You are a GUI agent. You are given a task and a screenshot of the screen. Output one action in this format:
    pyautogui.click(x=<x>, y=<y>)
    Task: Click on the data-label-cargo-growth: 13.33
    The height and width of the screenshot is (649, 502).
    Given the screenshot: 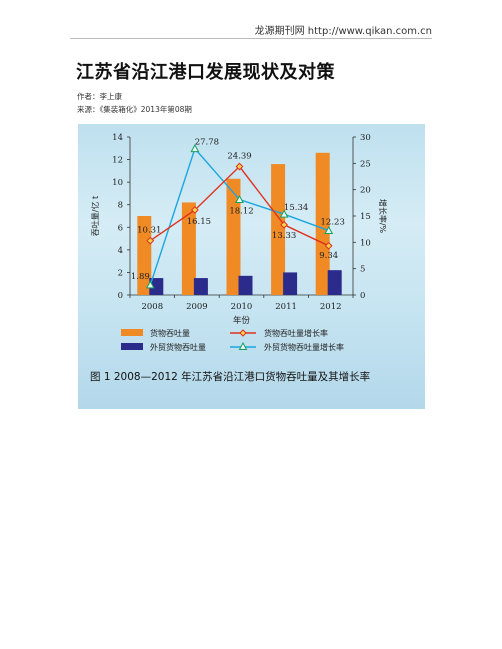 What is the action you would take?
    pyautogui.click(x=284, y=236)
    